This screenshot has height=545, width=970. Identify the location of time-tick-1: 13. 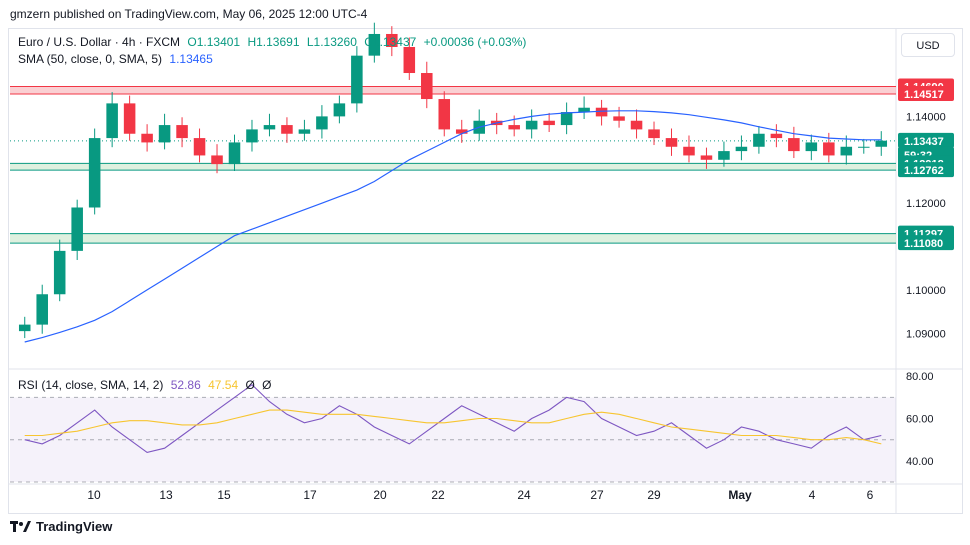
(166, 495).